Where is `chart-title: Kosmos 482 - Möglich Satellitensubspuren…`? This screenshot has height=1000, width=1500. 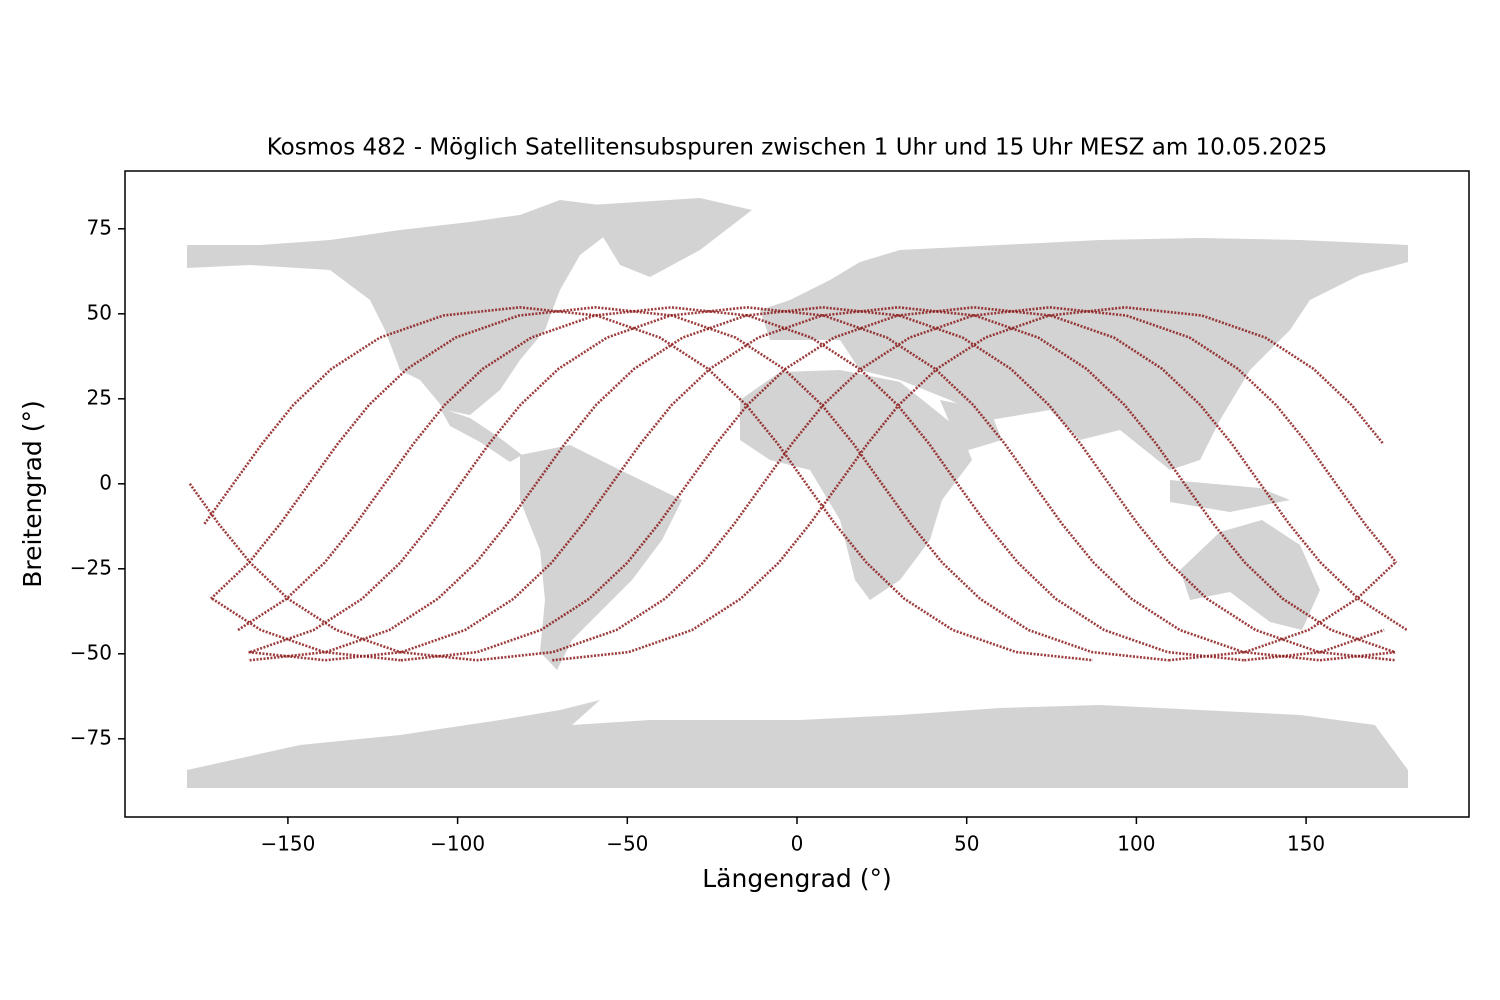 chart-title: Kosmos 482 - Möglich Satellitensubspuren… is located at coordinates (797, 148).